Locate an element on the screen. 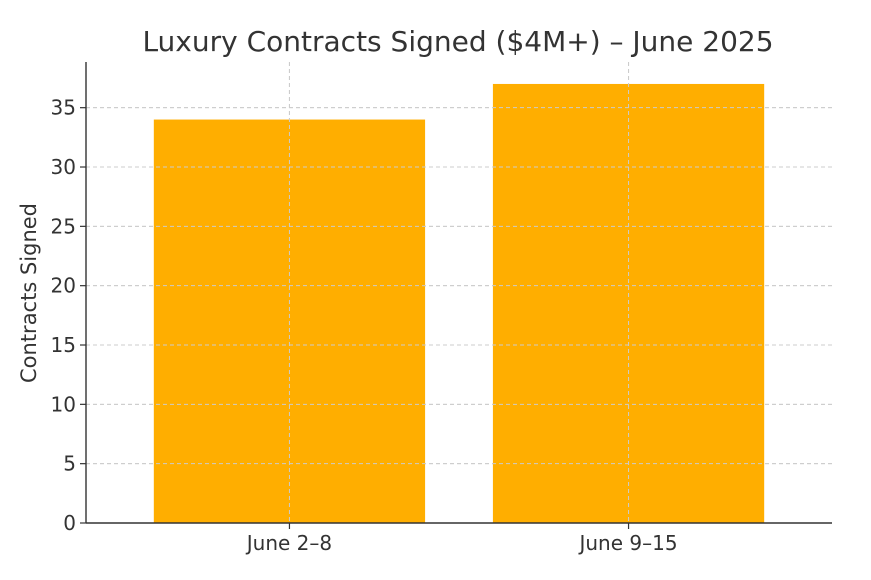  y-tick-label: 35 is located at coordinates (63, 108).